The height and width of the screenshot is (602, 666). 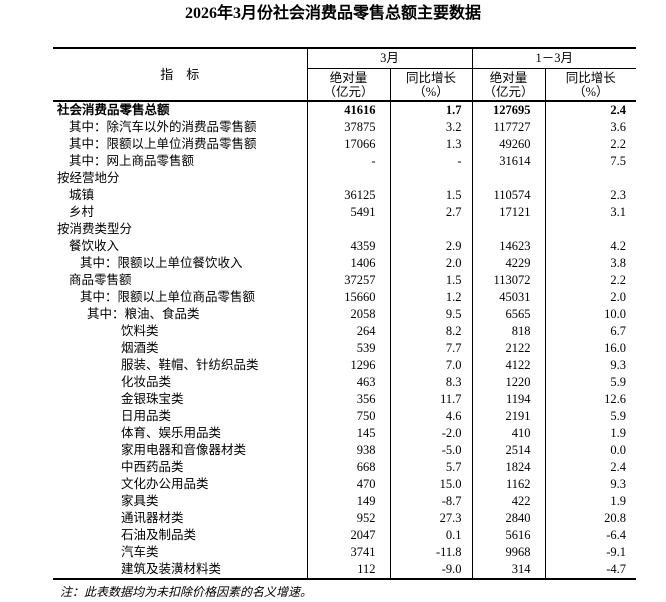 I want to click on yoy-header-line1: 同比增长, so click(x=590, y=77).